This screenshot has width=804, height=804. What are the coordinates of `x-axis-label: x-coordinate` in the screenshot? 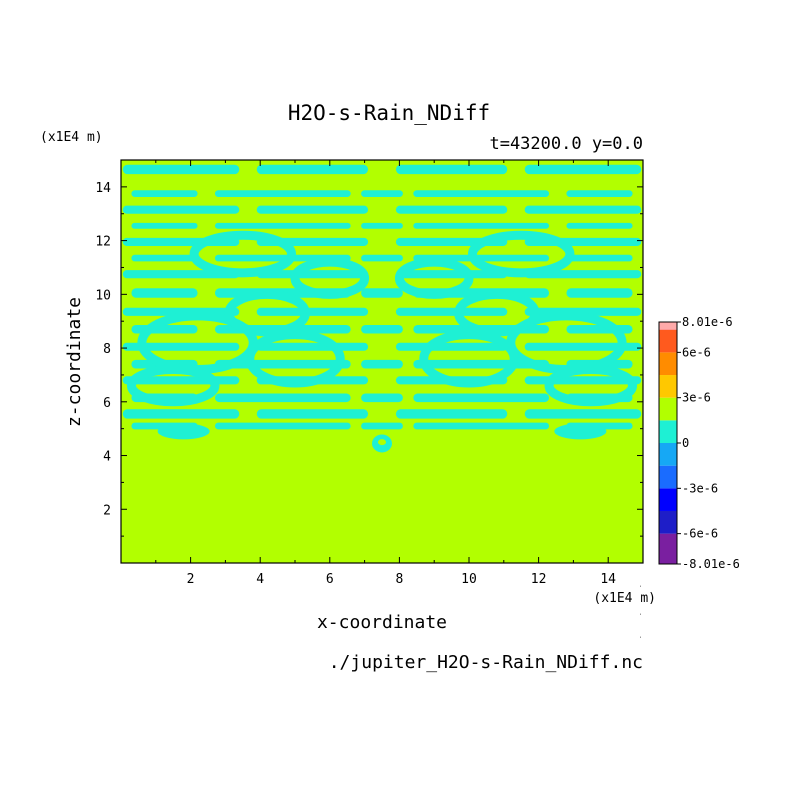 It's located at (382, 622).